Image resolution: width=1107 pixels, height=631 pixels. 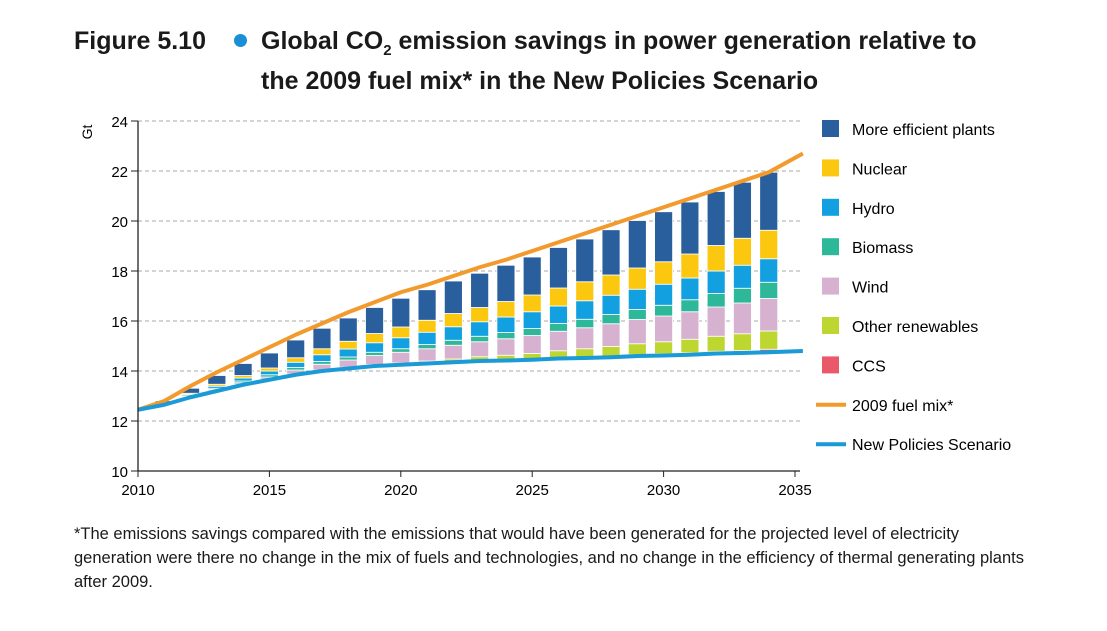 What do you see at coordinates (663, 490) in the screenshot?
I see `x-tick-label: 2030` at bounding box center [663, 490].